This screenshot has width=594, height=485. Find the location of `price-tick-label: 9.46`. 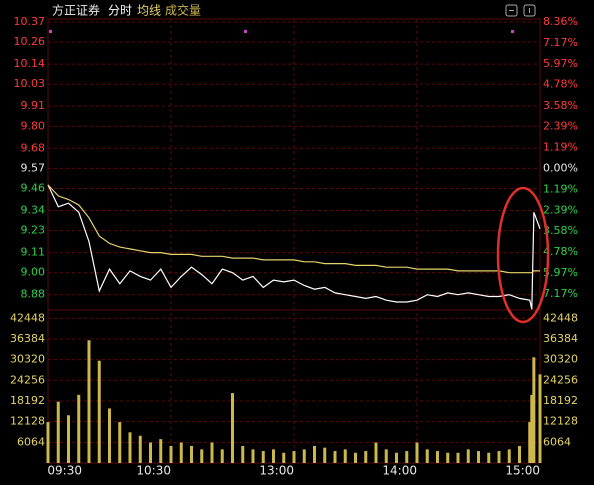

price-tick-label: 9.46 is located at coordinates (33, 188).